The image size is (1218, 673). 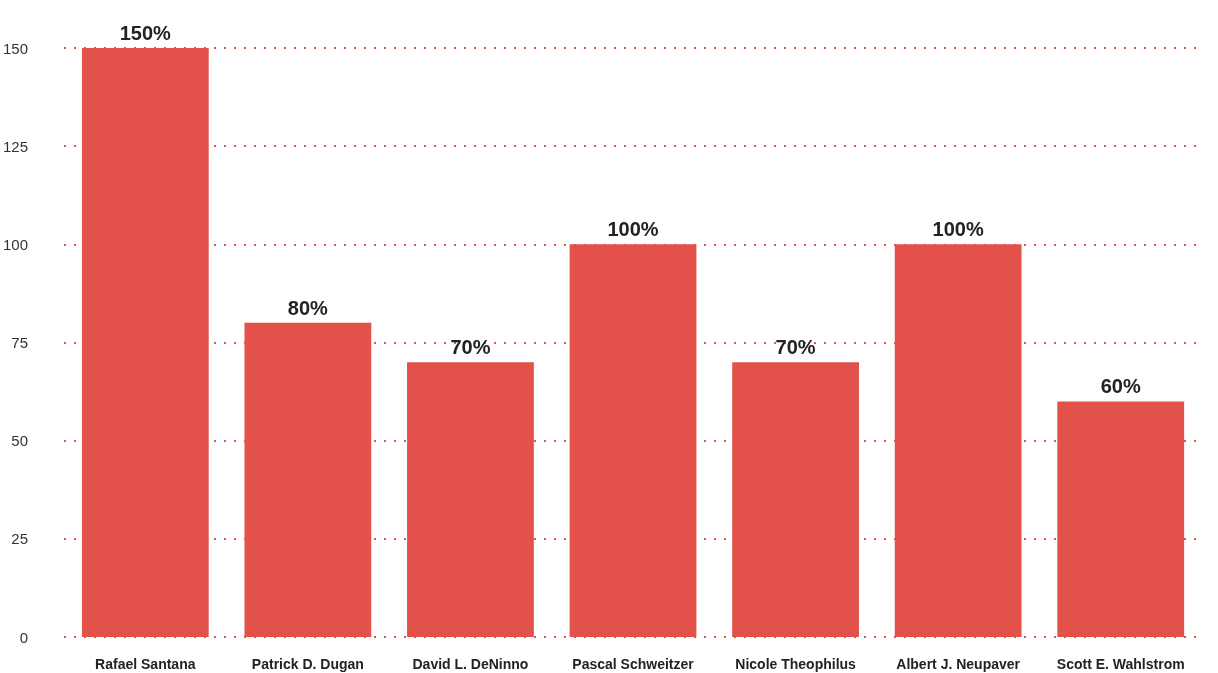 What do you see at coordinates (24, 637) in the screenshot?
I see `y-tick-label: 0` at bounding box center [24, 637].